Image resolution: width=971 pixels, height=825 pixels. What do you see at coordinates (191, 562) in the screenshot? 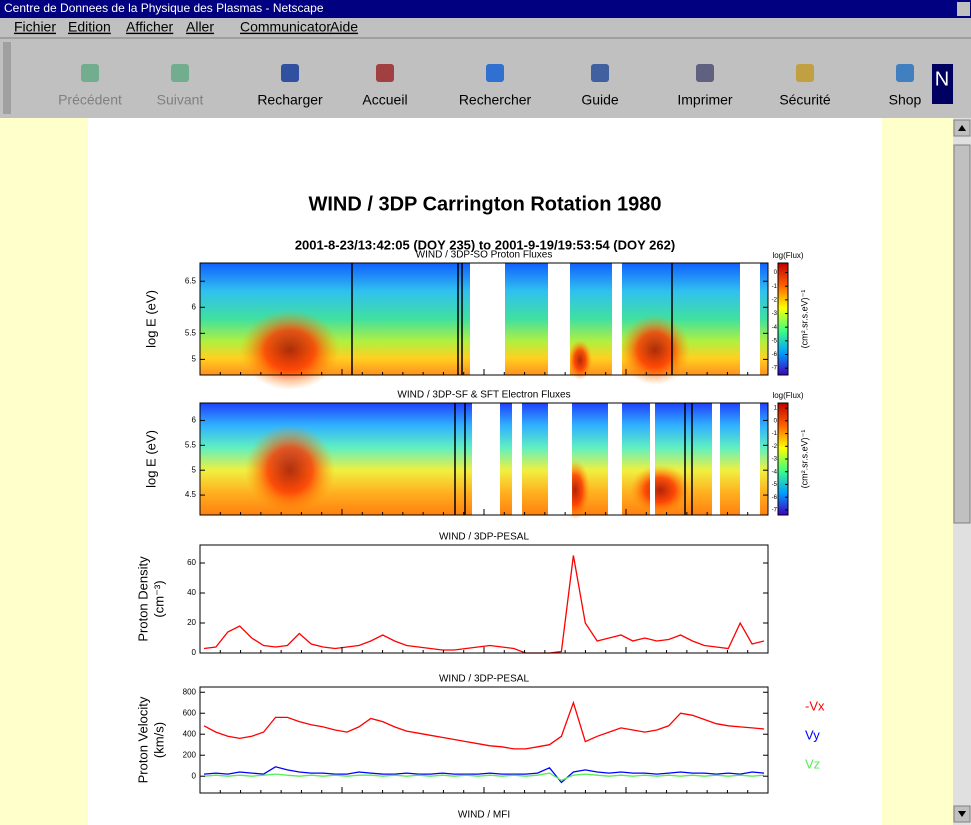
I see `y-tick-label: 60` at bounding box center [191, 562].